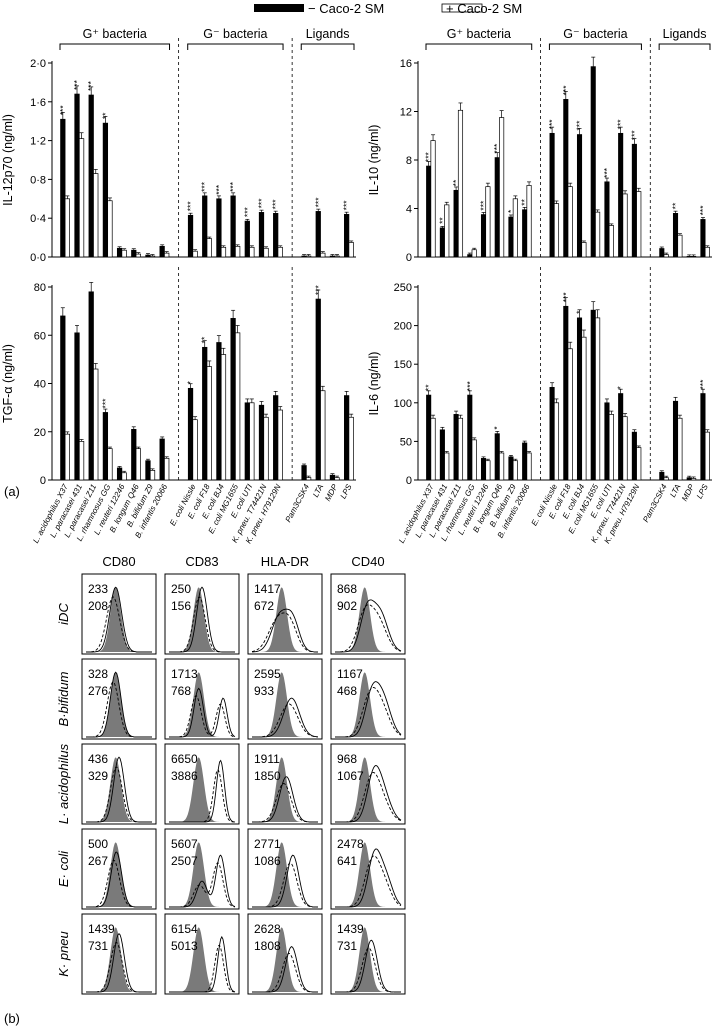 This screenshot has width=720, height=1027. What do you see at coordinates (685, 34) in the screenshot?
I see `group-label: Ligands` at bounding box center [685, 34].